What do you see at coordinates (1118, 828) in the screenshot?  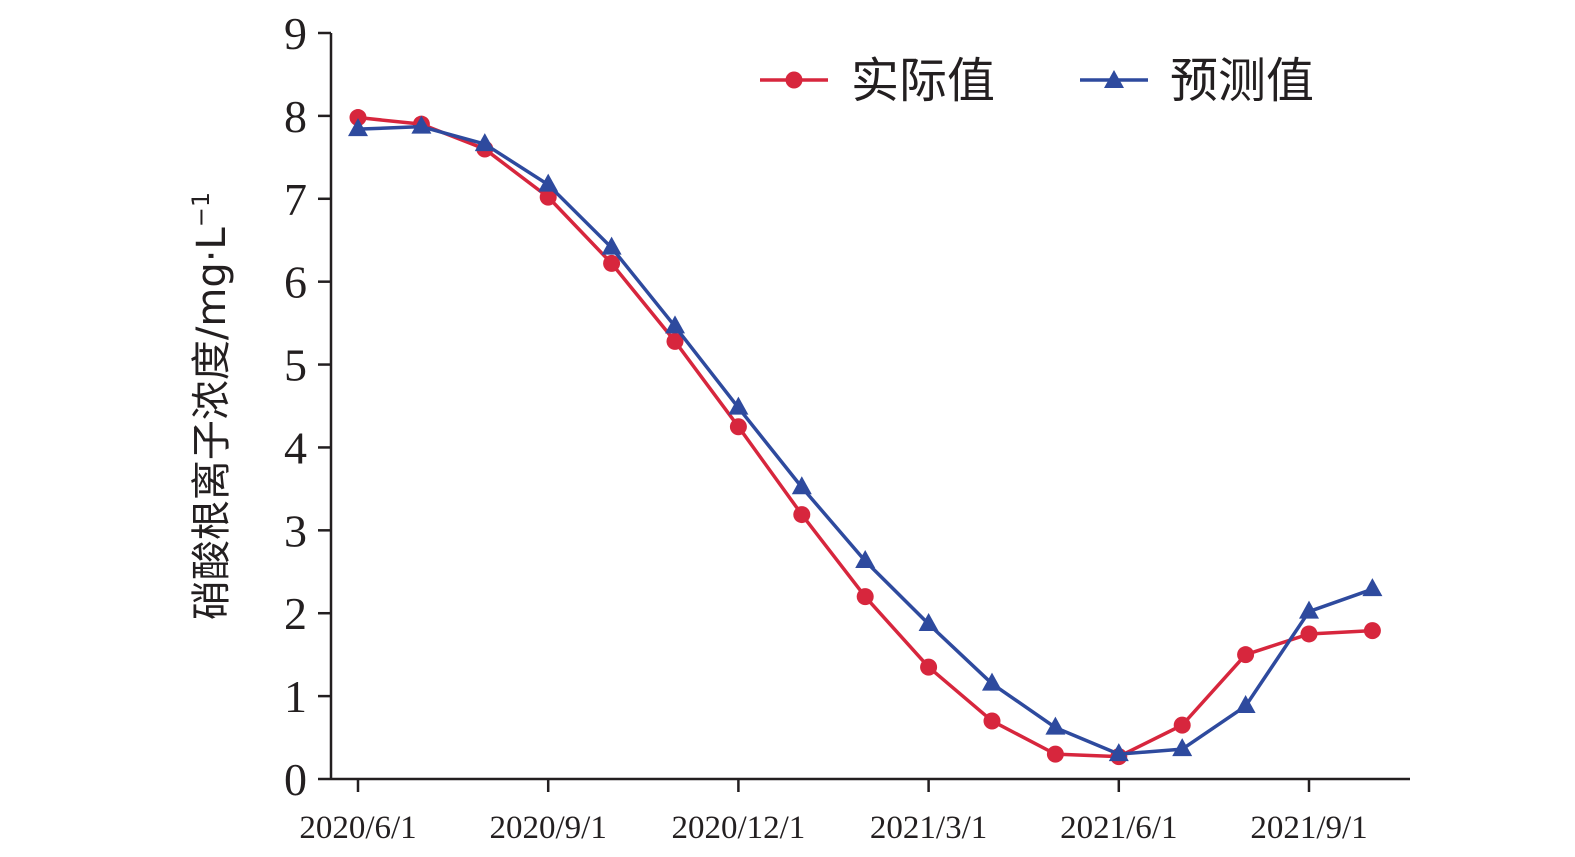 I see `x-tick-label: 2021/6/1` at bounding box center [1118, 828].